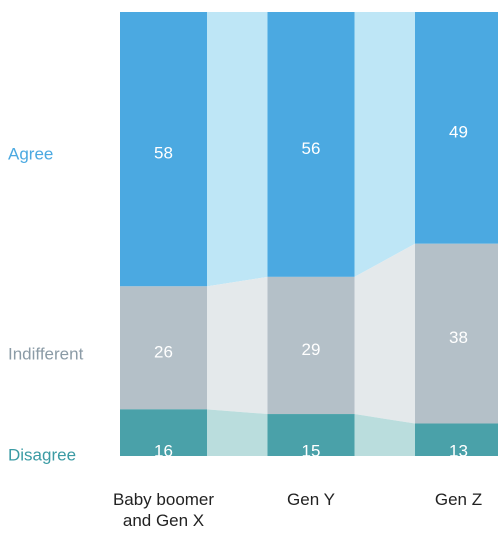 The image size is (498, 537). Describe the element at coordinates (458, 450) in the screenshot. I see `value-label: 13` at that location.